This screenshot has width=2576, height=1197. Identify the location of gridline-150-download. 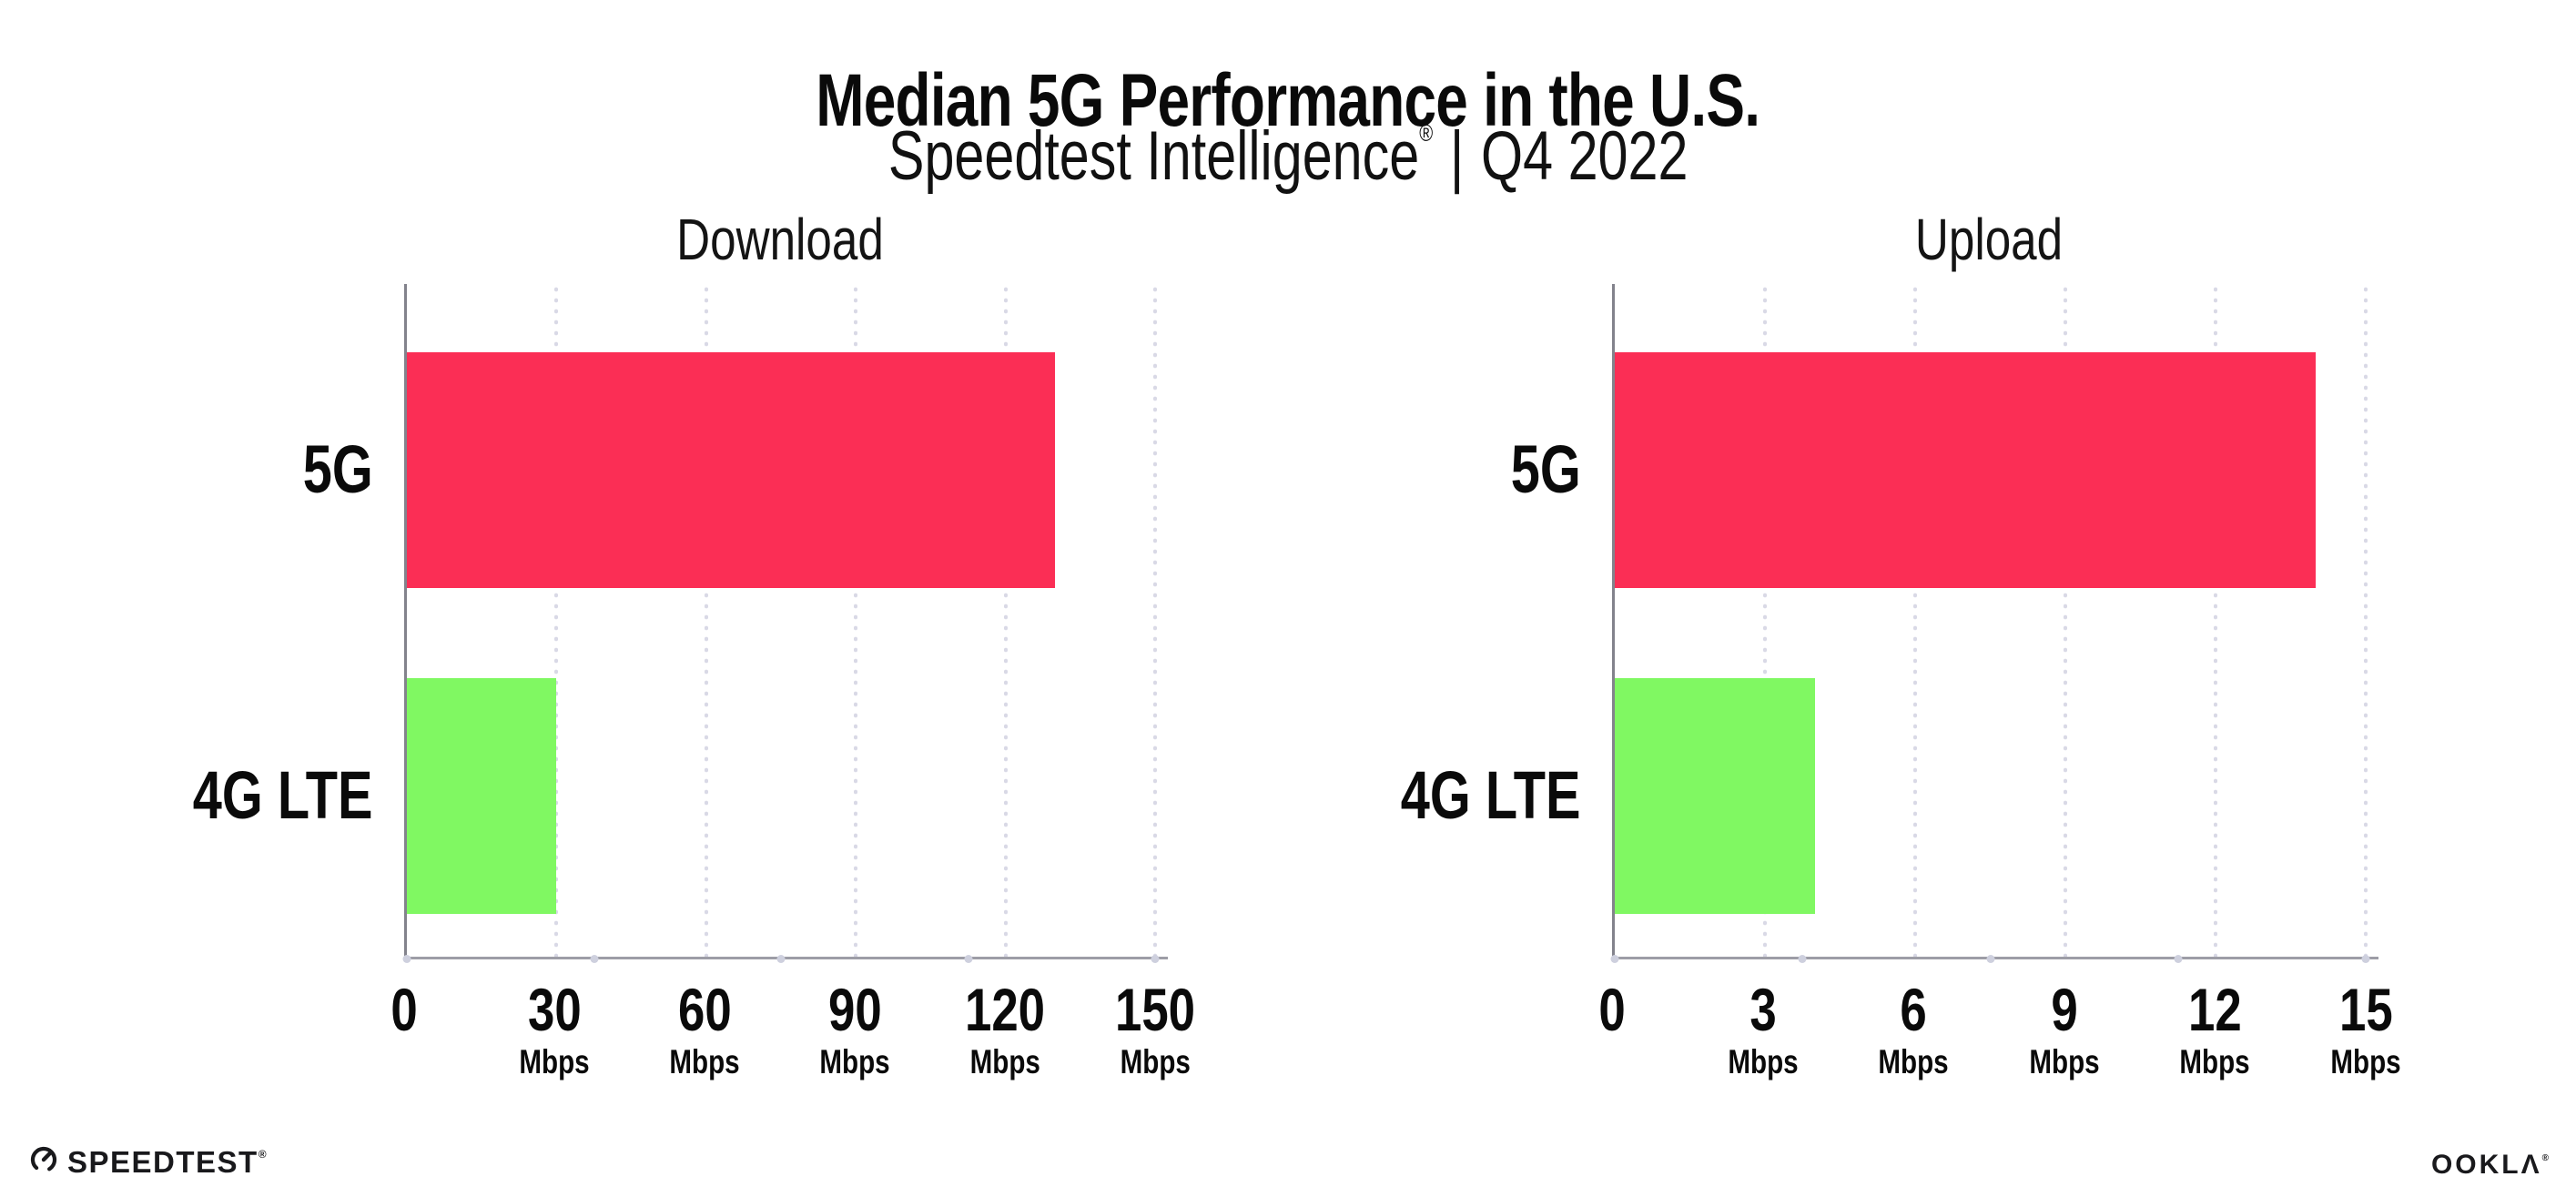
(1155, 622).